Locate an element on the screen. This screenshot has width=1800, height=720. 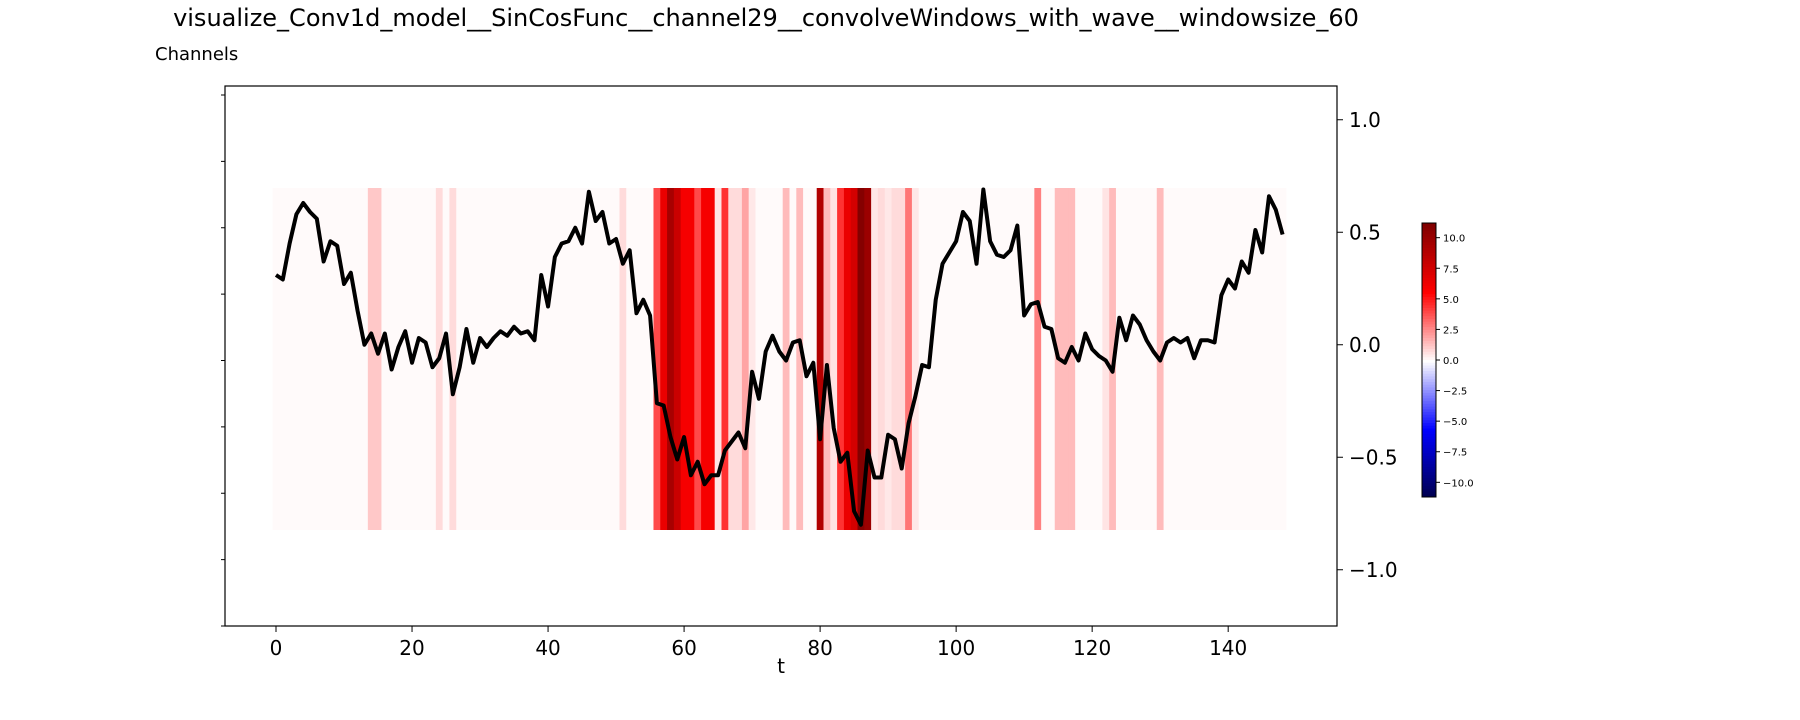
colorbar: −10.0 −7.5 −5.0 −2.5 0.0 2.5 5.0 7.5 10.0 is located at coordinates (1447, 360).